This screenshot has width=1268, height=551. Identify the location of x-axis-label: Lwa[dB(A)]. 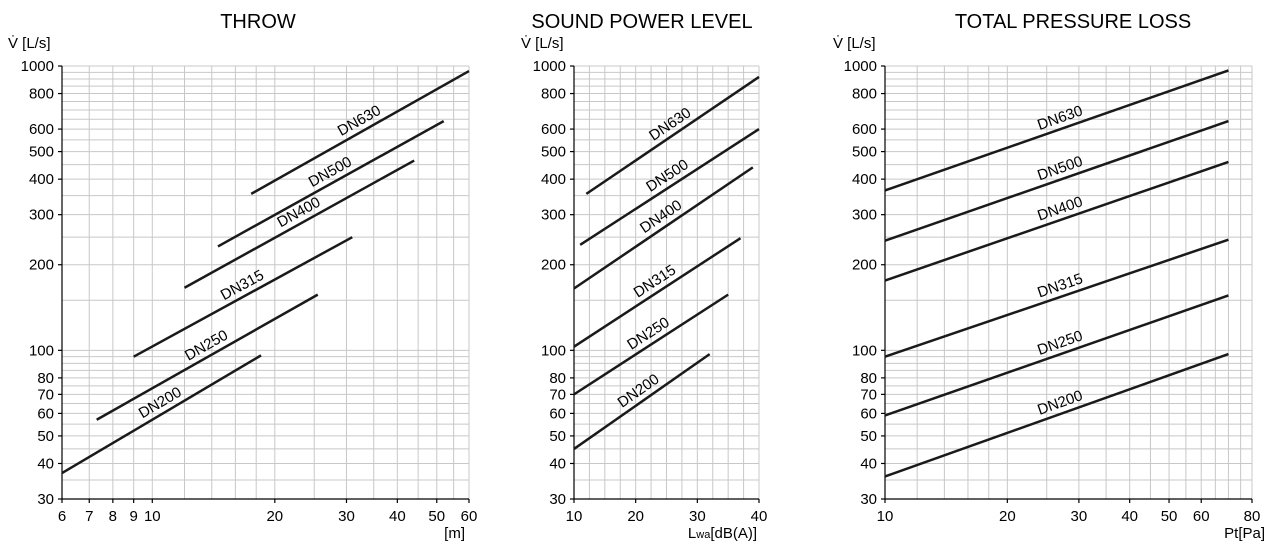
(722, 533).